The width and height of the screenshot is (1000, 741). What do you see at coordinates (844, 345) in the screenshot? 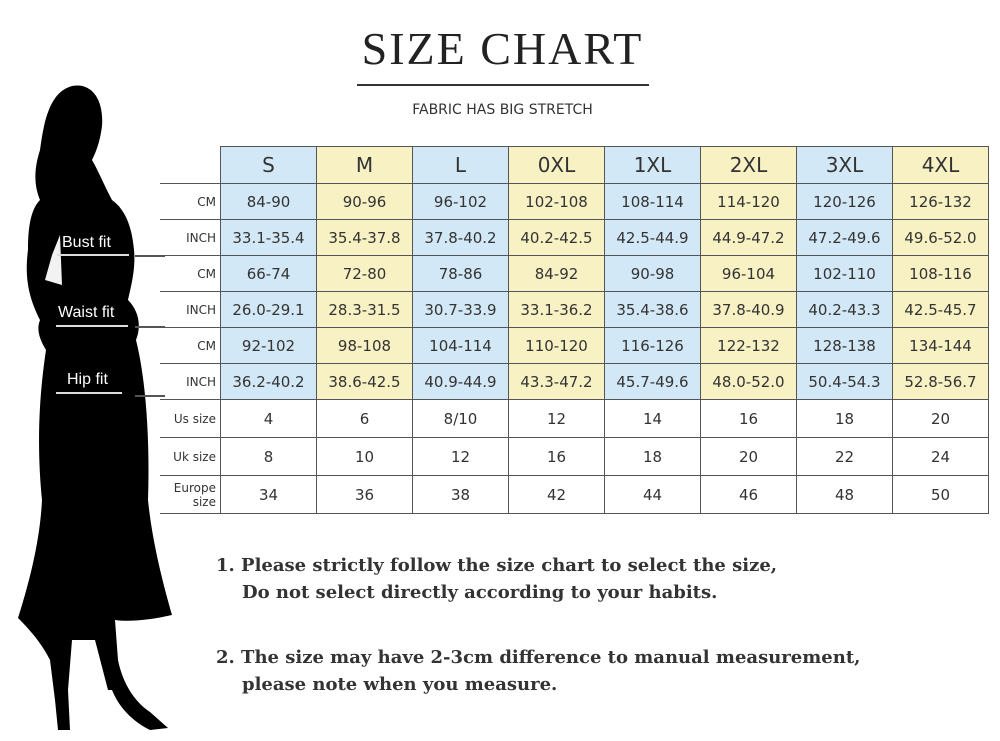
I see `table-cell: 128-138` at bounding box center [844, 345].